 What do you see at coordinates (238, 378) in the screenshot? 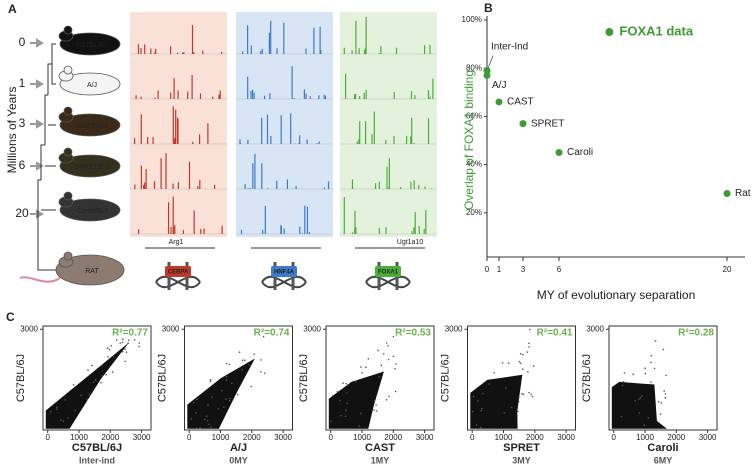
I see `plot-frame` at bounding box center [238, 378].